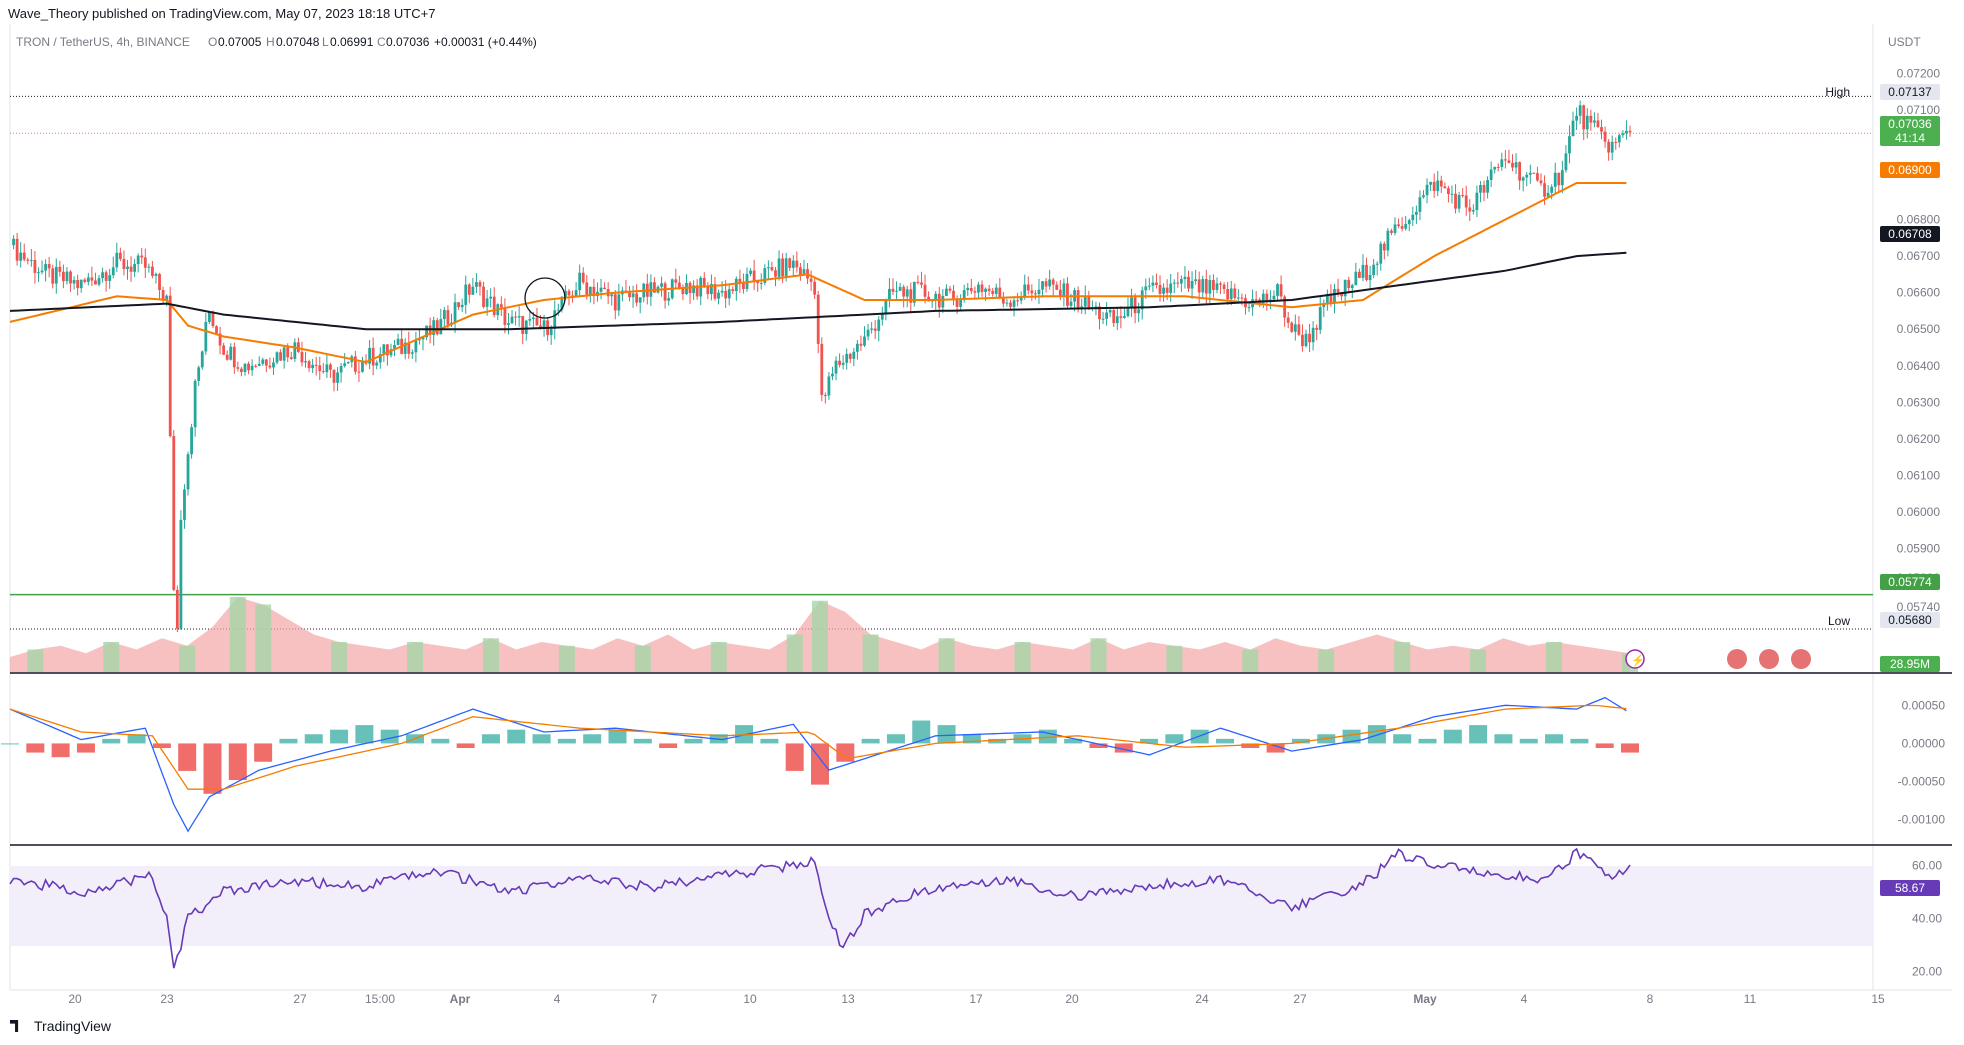  I want to click on currency-label: USDT, so click(1904, 42).